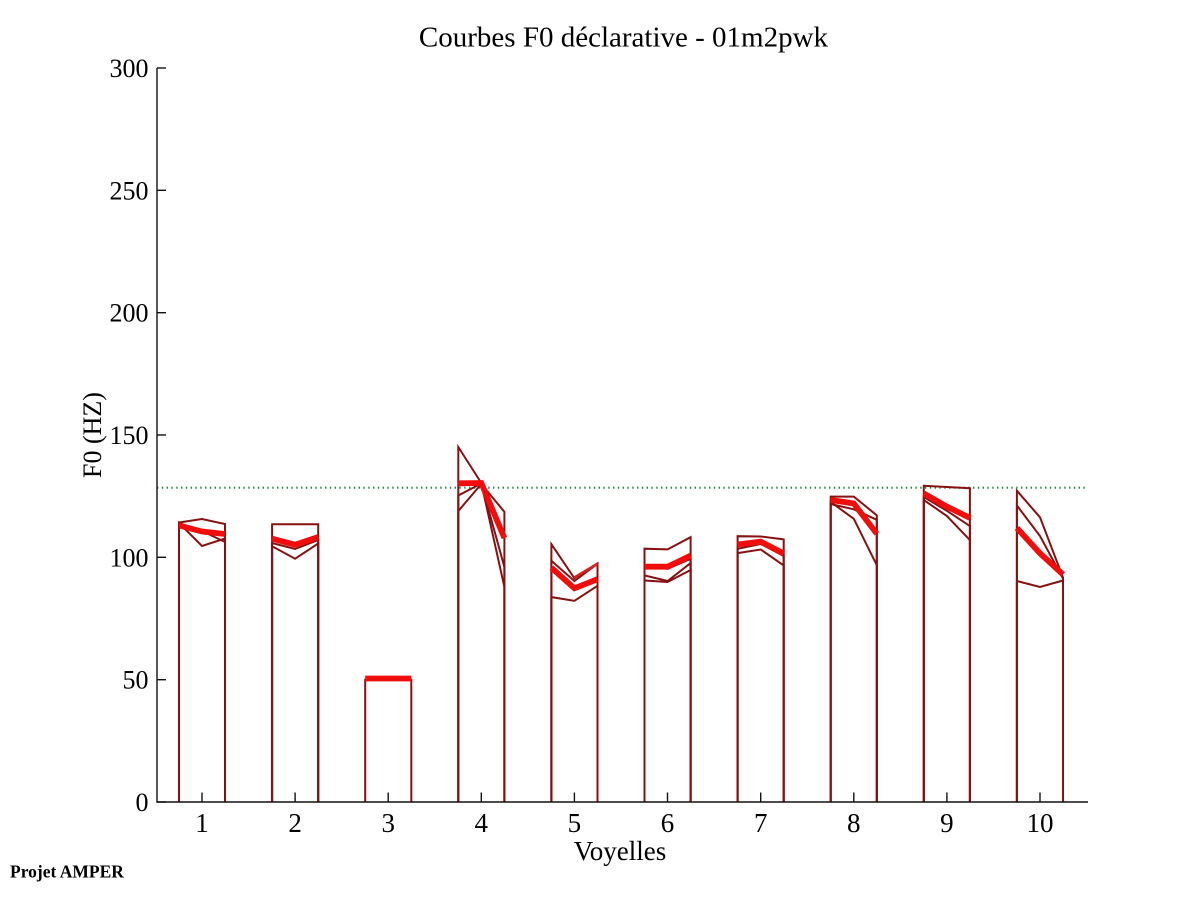 This screenshot has height=901, width=1201. What do you see at coordinates (129, 557) in the screenshot?
I see `svg-text: 100` at bounding box center [129, 557].